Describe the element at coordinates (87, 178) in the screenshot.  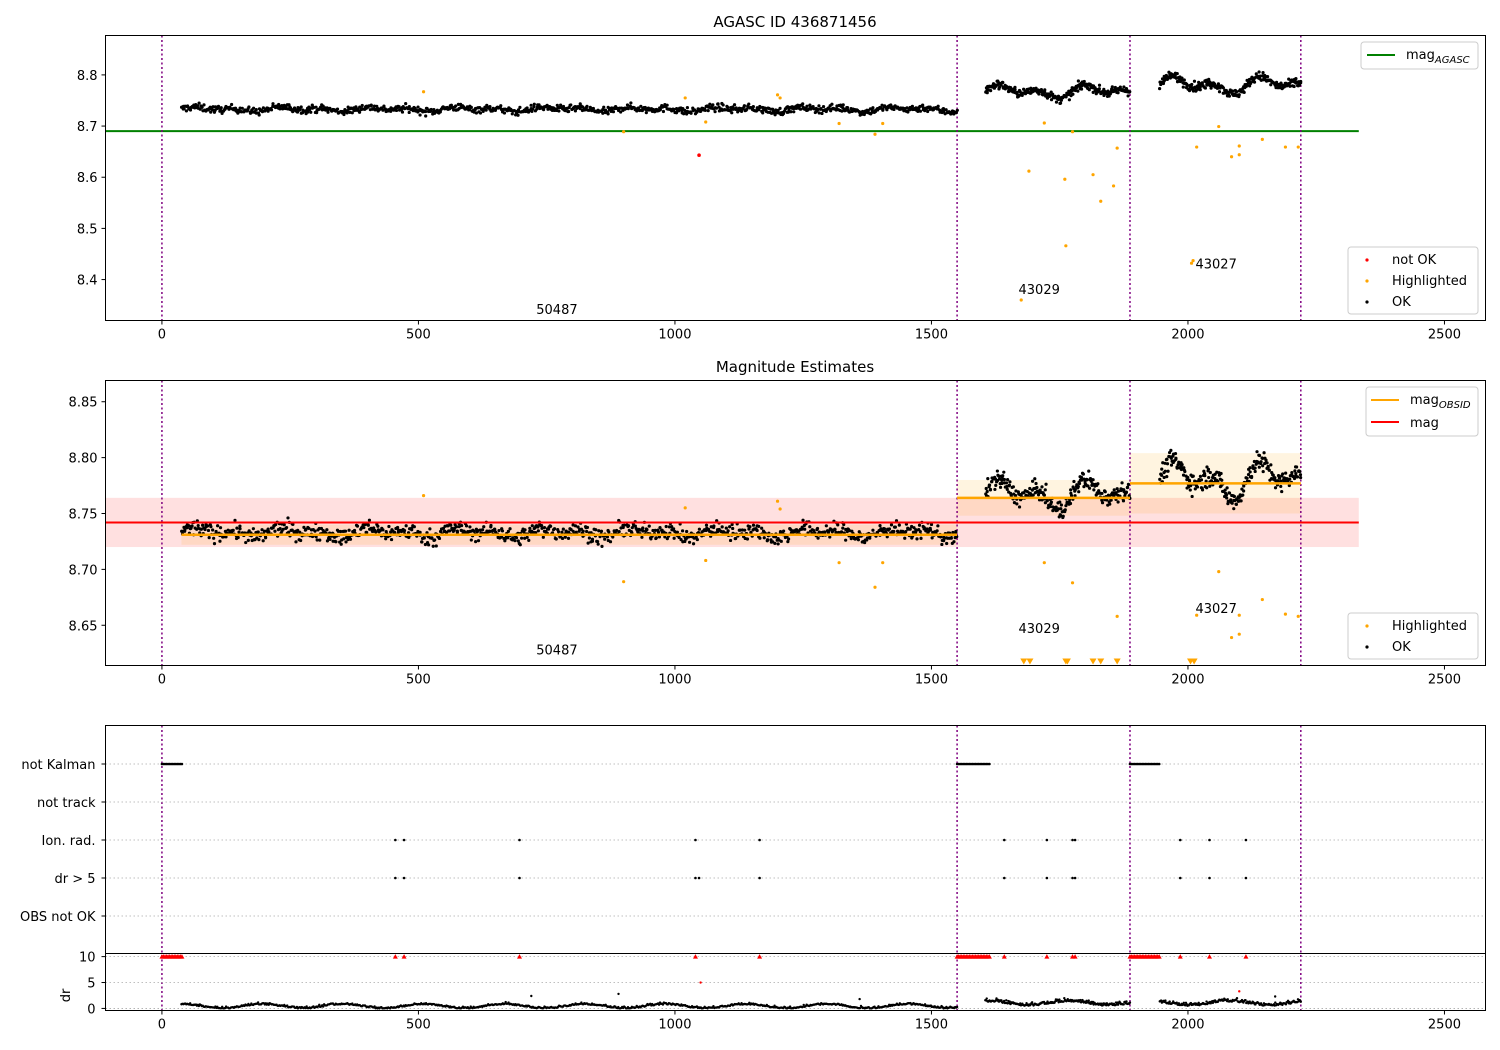
I see `y-tick-label: 8.6` at that location.